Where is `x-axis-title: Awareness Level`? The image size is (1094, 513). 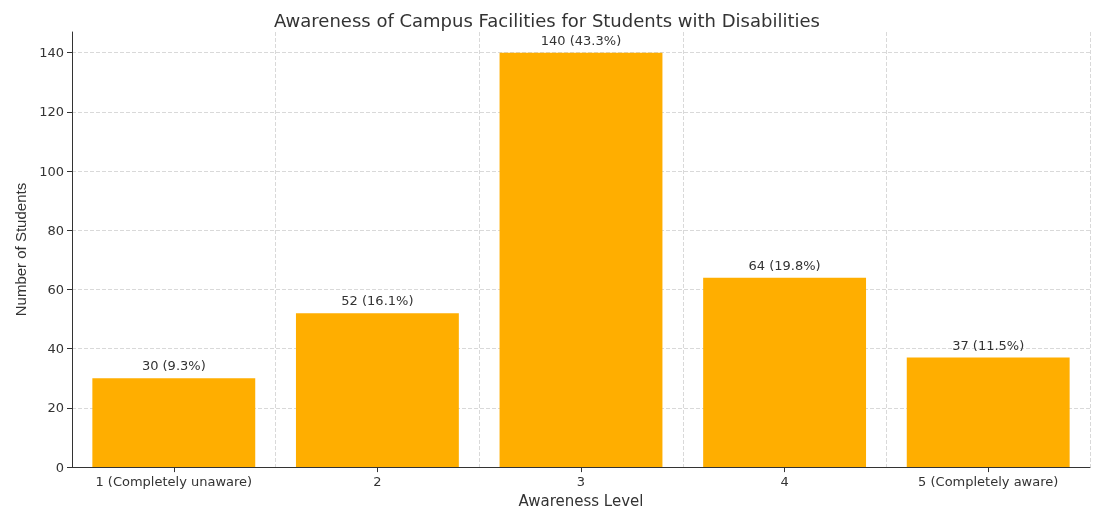
x-axis-title: Awareness Level is located at coordinates (581, 500).